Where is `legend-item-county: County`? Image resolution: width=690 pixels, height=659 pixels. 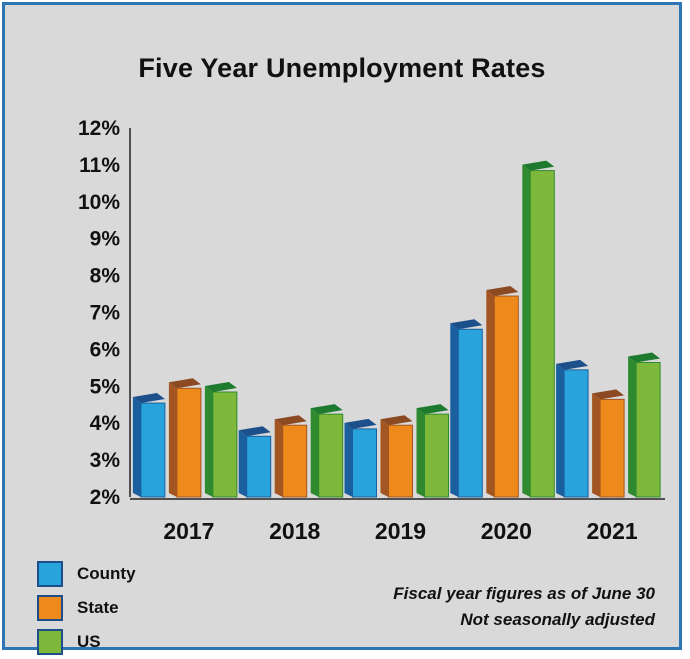
legend-item-county: County is located at coordinates (86, 574).